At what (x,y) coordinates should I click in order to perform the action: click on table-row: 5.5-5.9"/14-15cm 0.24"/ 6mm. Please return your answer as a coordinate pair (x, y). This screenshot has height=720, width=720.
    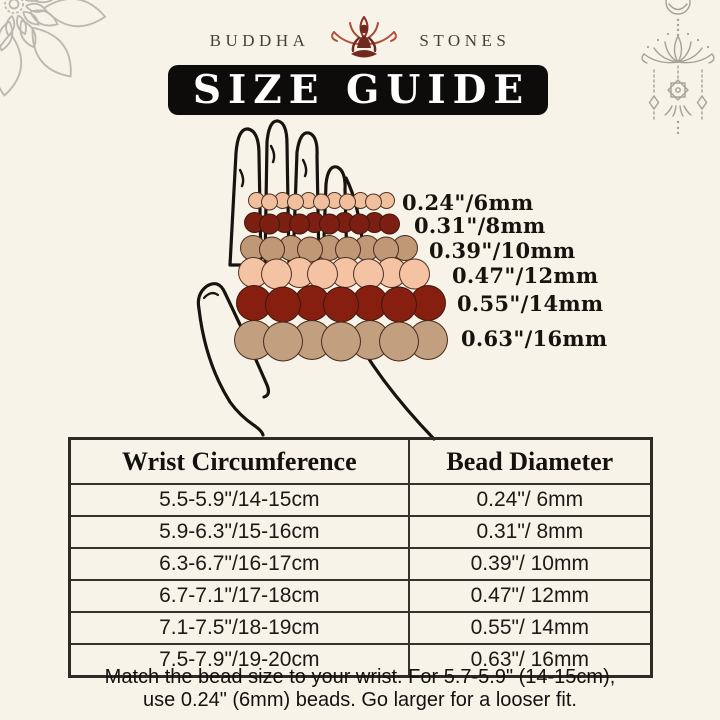
    Looking at the image, I should click on (360, 500).